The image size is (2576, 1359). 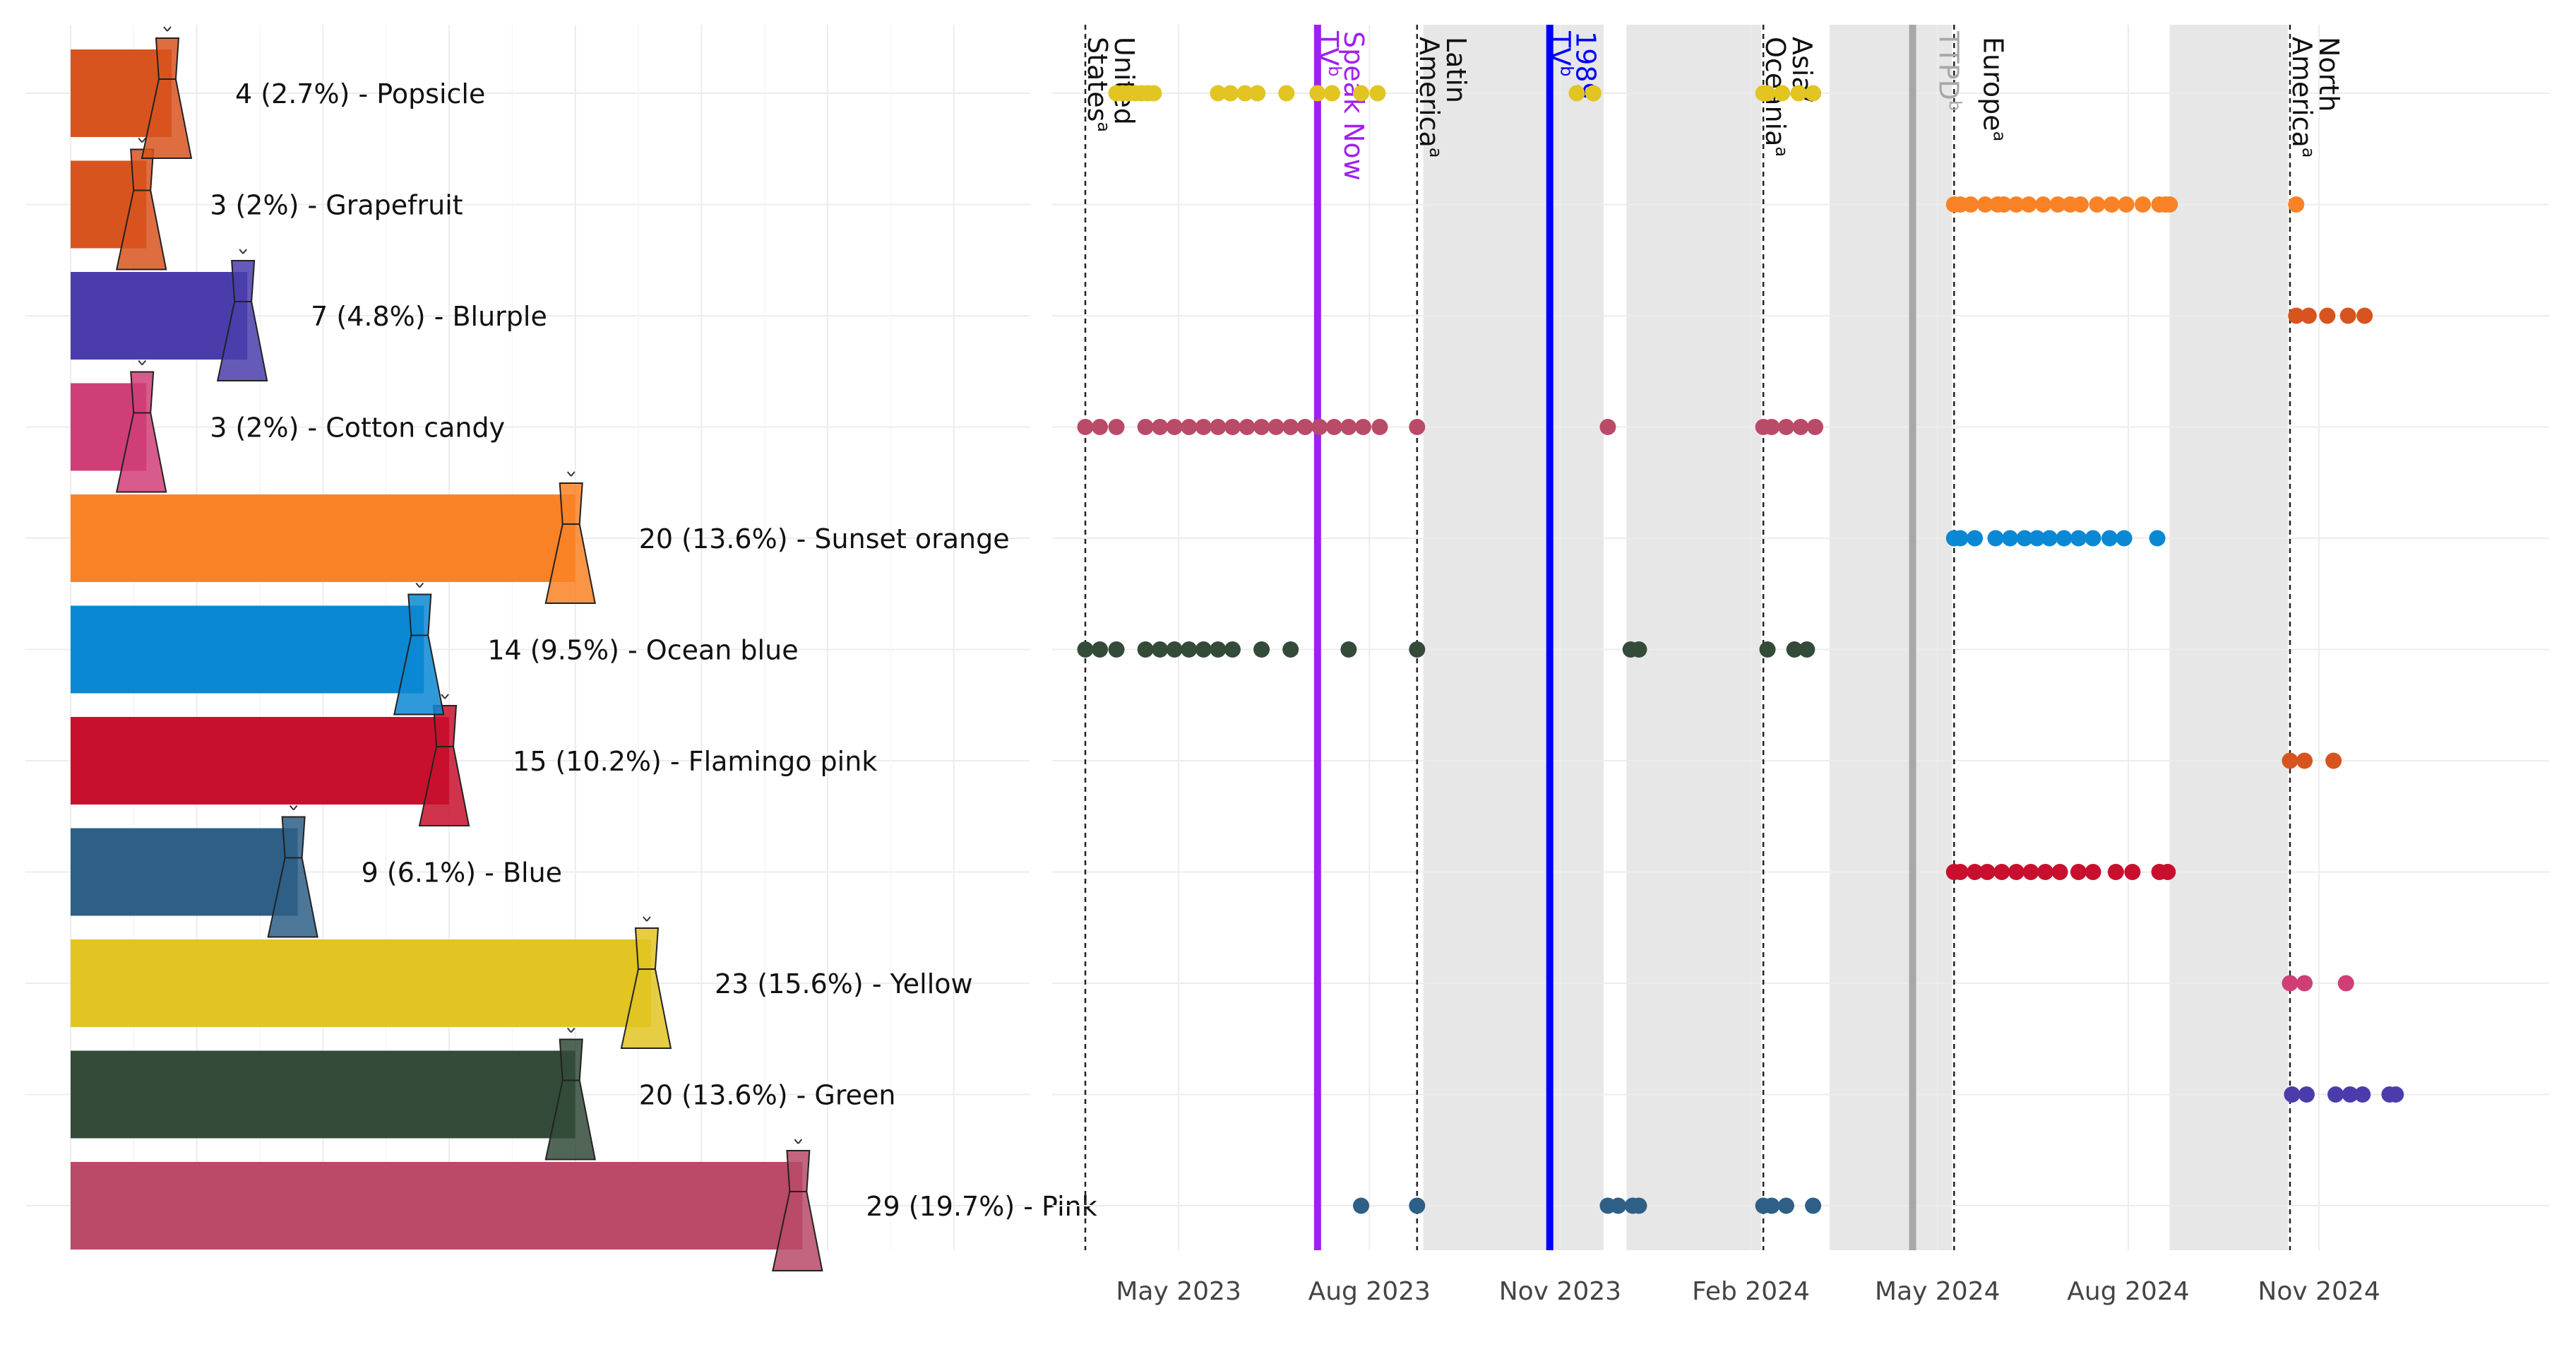 I want to click on x-tick-label: Nov 2024, so click(x=2319, y=1292).